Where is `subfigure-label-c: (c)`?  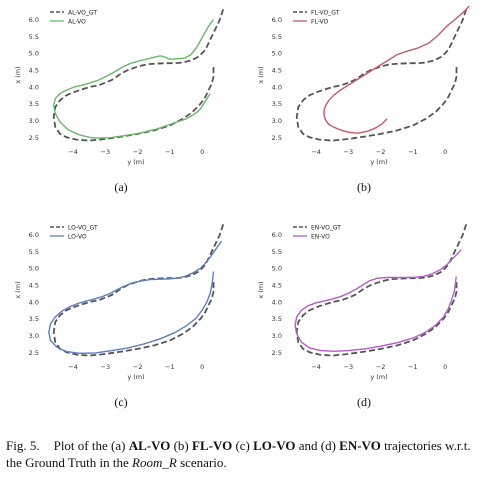
subfigure-label-c: (c) is located at coordinates (121, 402).